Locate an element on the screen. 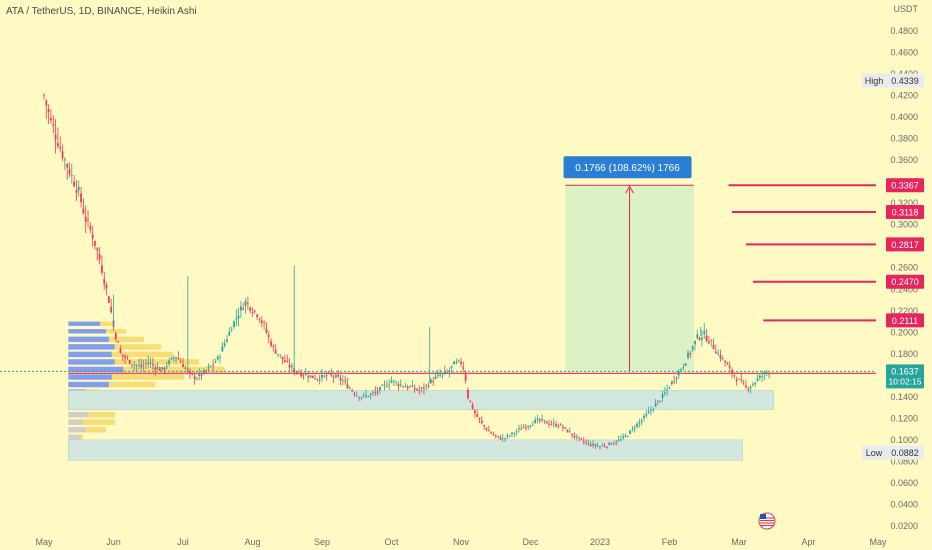  price-range-measure: 0.1766 (108.62%) 1766 is located at coordinates (628, 264).